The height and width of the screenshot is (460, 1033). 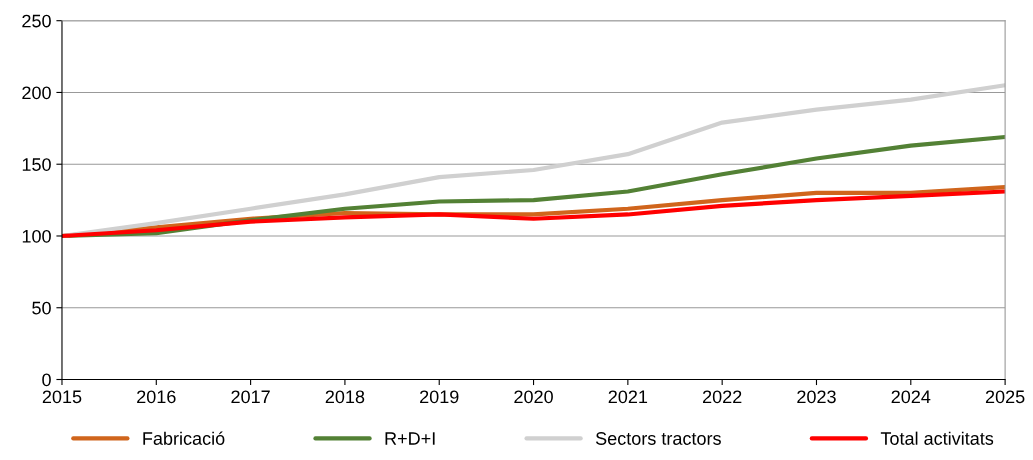 What do you see at coordinates (658, 438) in the screenshot?
I see `legend-label: Sectors tractors` at bounding box center [658, 438].